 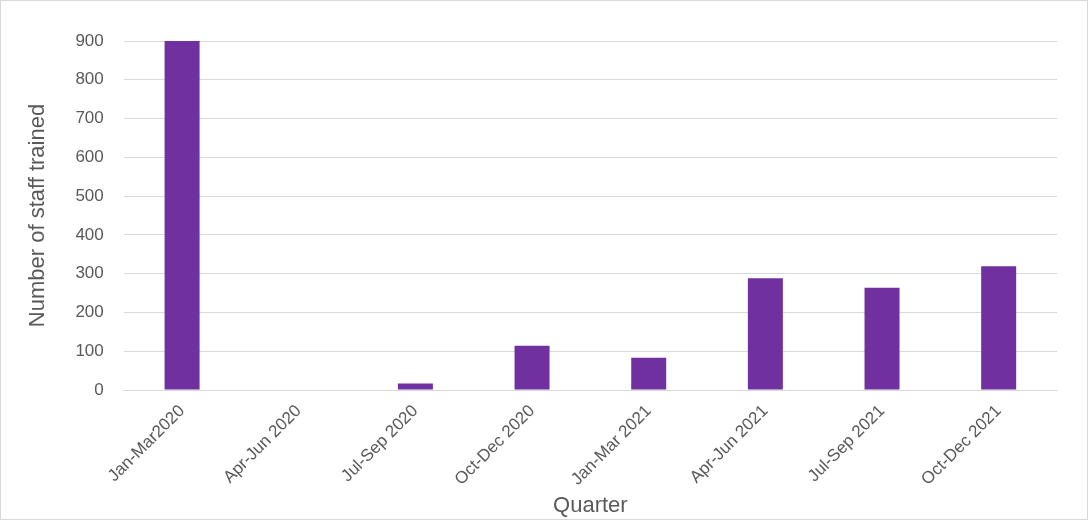 I want to click on x-axis-title: Quarter, so click(x=590, y=504).